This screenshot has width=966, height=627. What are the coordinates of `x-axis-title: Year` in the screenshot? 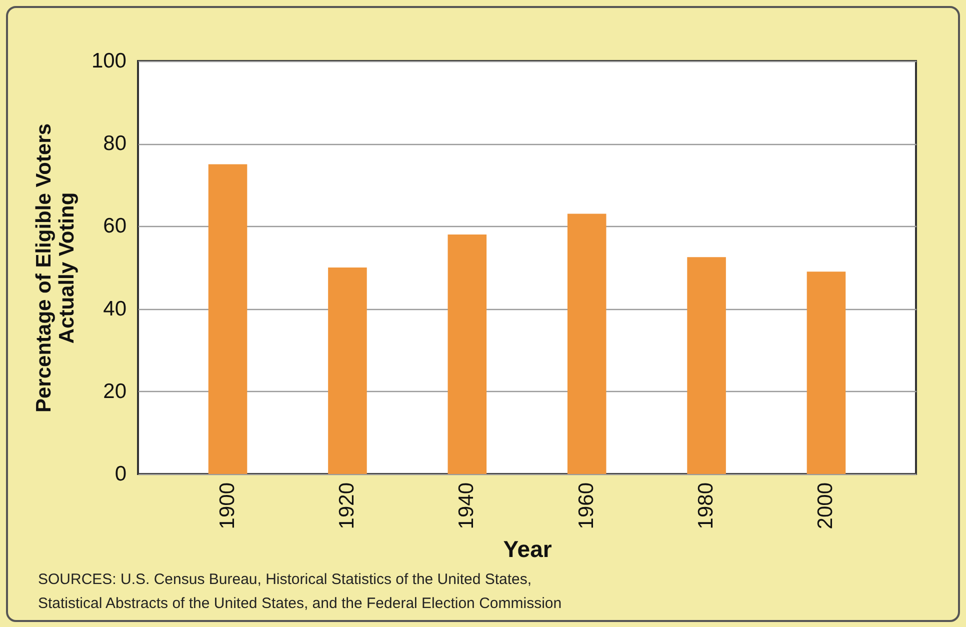 It's located at (527, 549).